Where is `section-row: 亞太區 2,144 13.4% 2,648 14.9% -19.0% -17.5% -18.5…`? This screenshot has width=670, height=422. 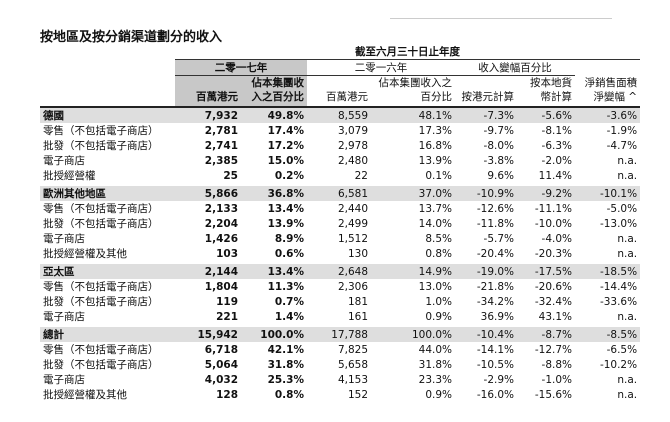
section-row: 亞太區 2,144 13.4% 2,648 14.9% -19.0% -17.5% -18.5… is located at coordinates (340, 270).